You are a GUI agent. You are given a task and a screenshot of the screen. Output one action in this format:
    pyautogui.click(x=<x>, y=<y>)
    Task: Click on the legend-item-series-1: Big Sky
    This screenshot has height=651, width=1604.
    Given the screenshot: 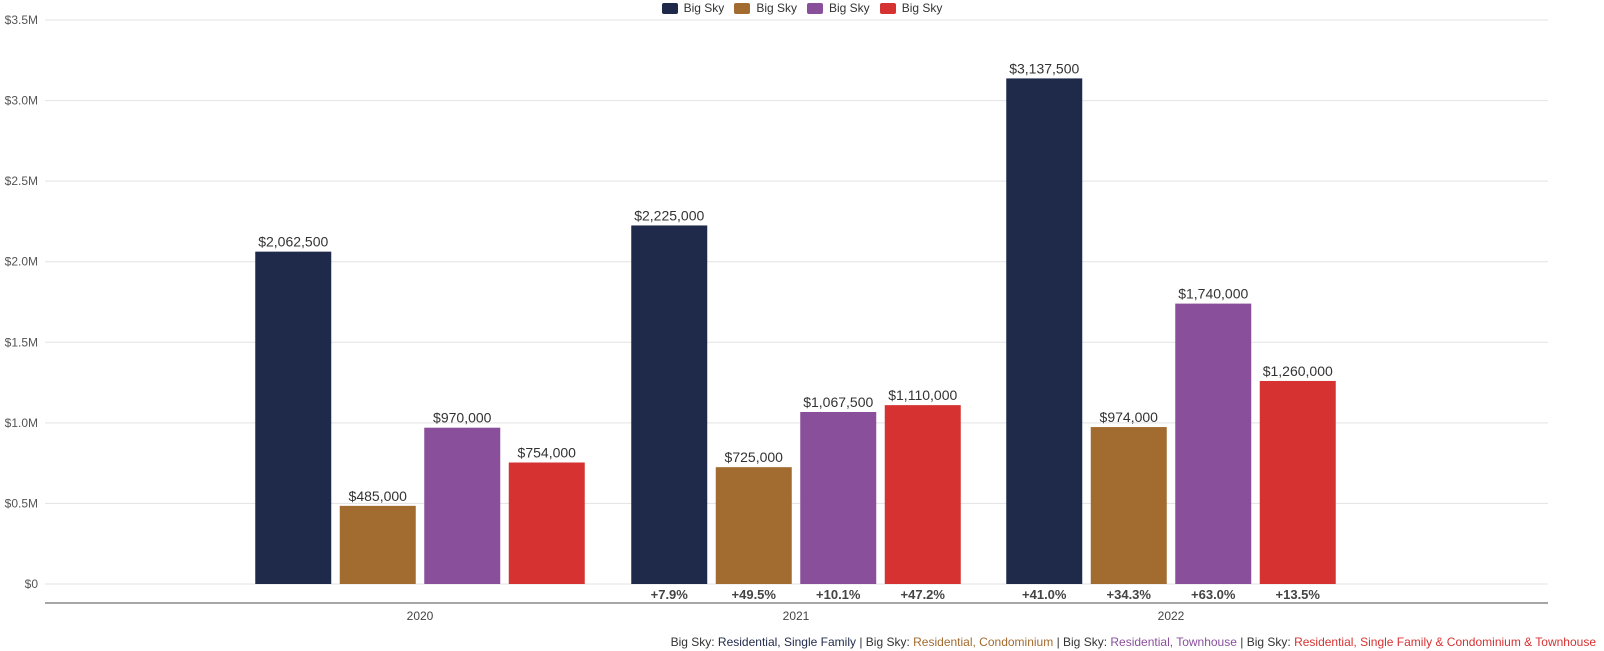 What is the action you would take?
    pyautogui.click(x=693, y=8)
    